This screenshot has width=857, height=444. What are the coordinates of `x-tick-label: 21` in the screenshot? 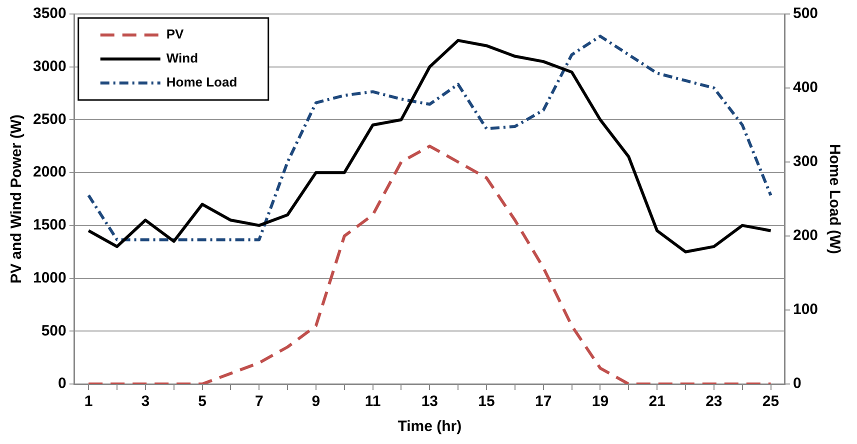 It's located at (657, 401).